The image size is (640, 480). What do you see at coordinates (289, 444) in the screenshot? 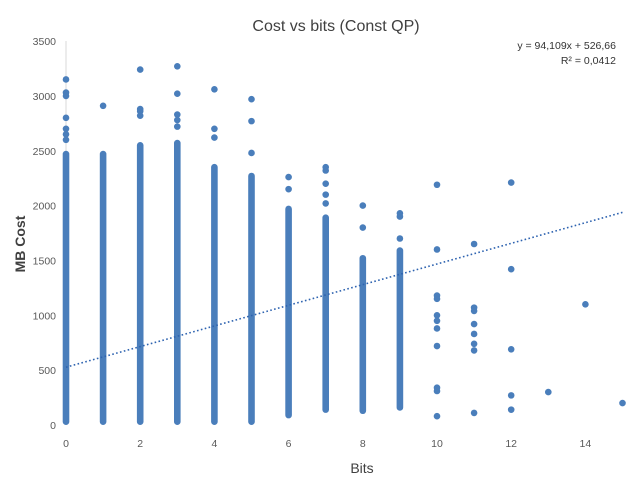
I see `x-tick-label: 6` at bounding box center [289, 444].